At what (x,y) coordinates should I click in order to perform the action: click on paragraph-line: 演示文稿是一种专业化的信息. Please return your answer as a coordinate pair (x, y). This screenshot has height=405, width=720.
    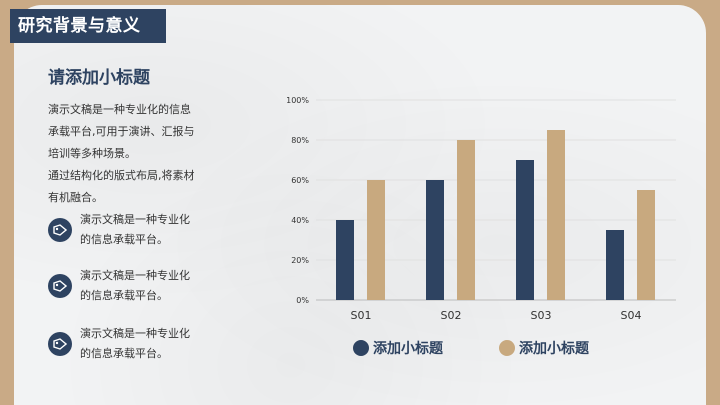
    Looking at the image, I should click on (119, 109).